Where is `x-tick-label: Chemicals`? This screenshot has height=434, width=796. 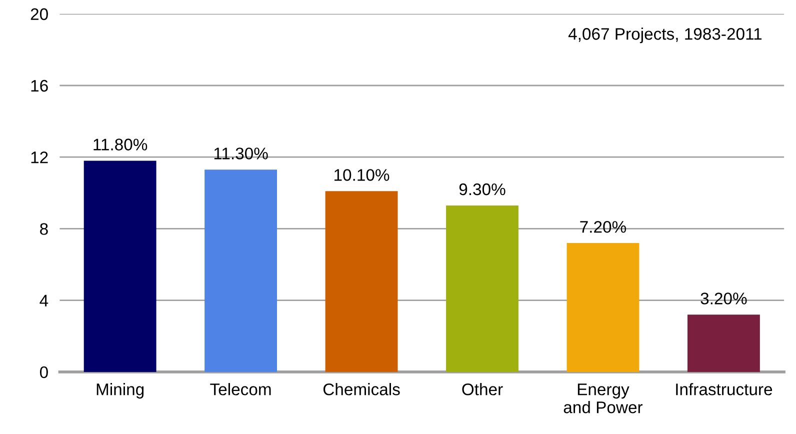
x-tick-label: Chemicals is located at coordinates (361, 389).